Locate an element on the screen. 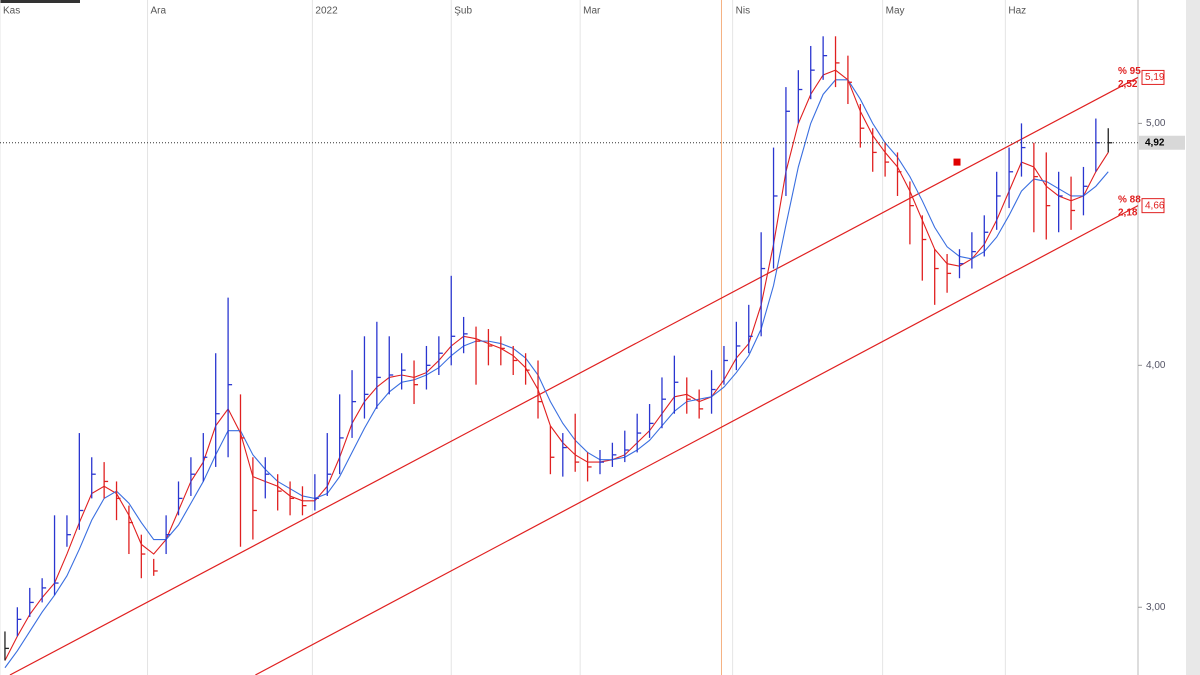 This screenshot has height=675, width=1200. y-tick-label: 3,00 is located at coordinates (1156, 607).